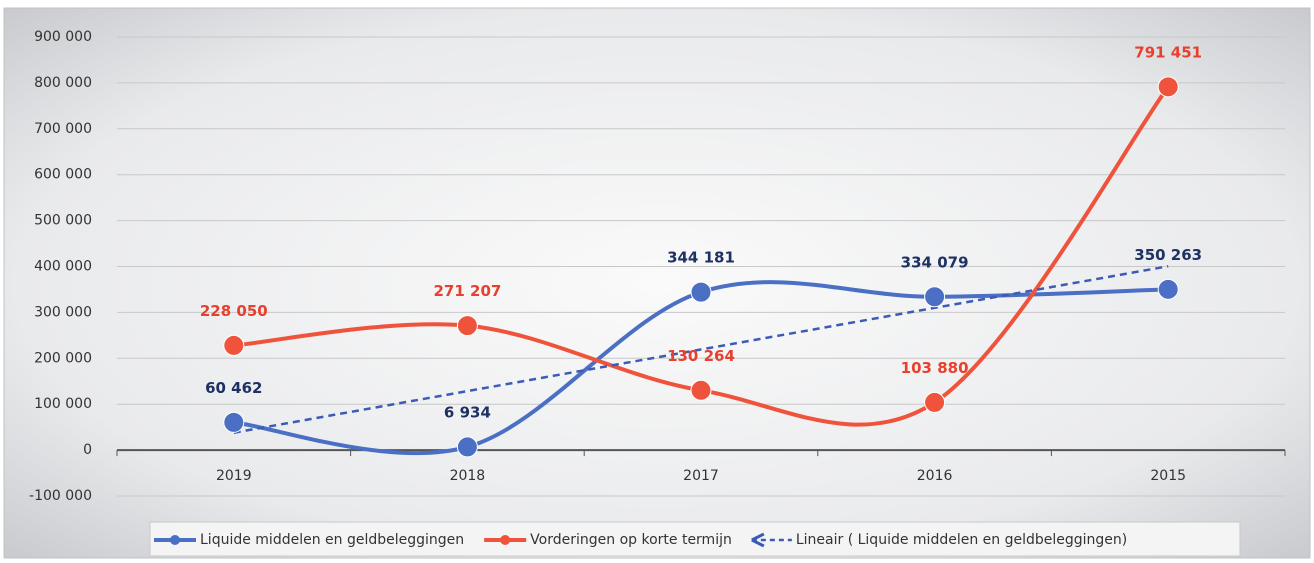 This screenshot has height=563, width=1314. I want to click on x-tick-label: 2019, so click(234, 476).